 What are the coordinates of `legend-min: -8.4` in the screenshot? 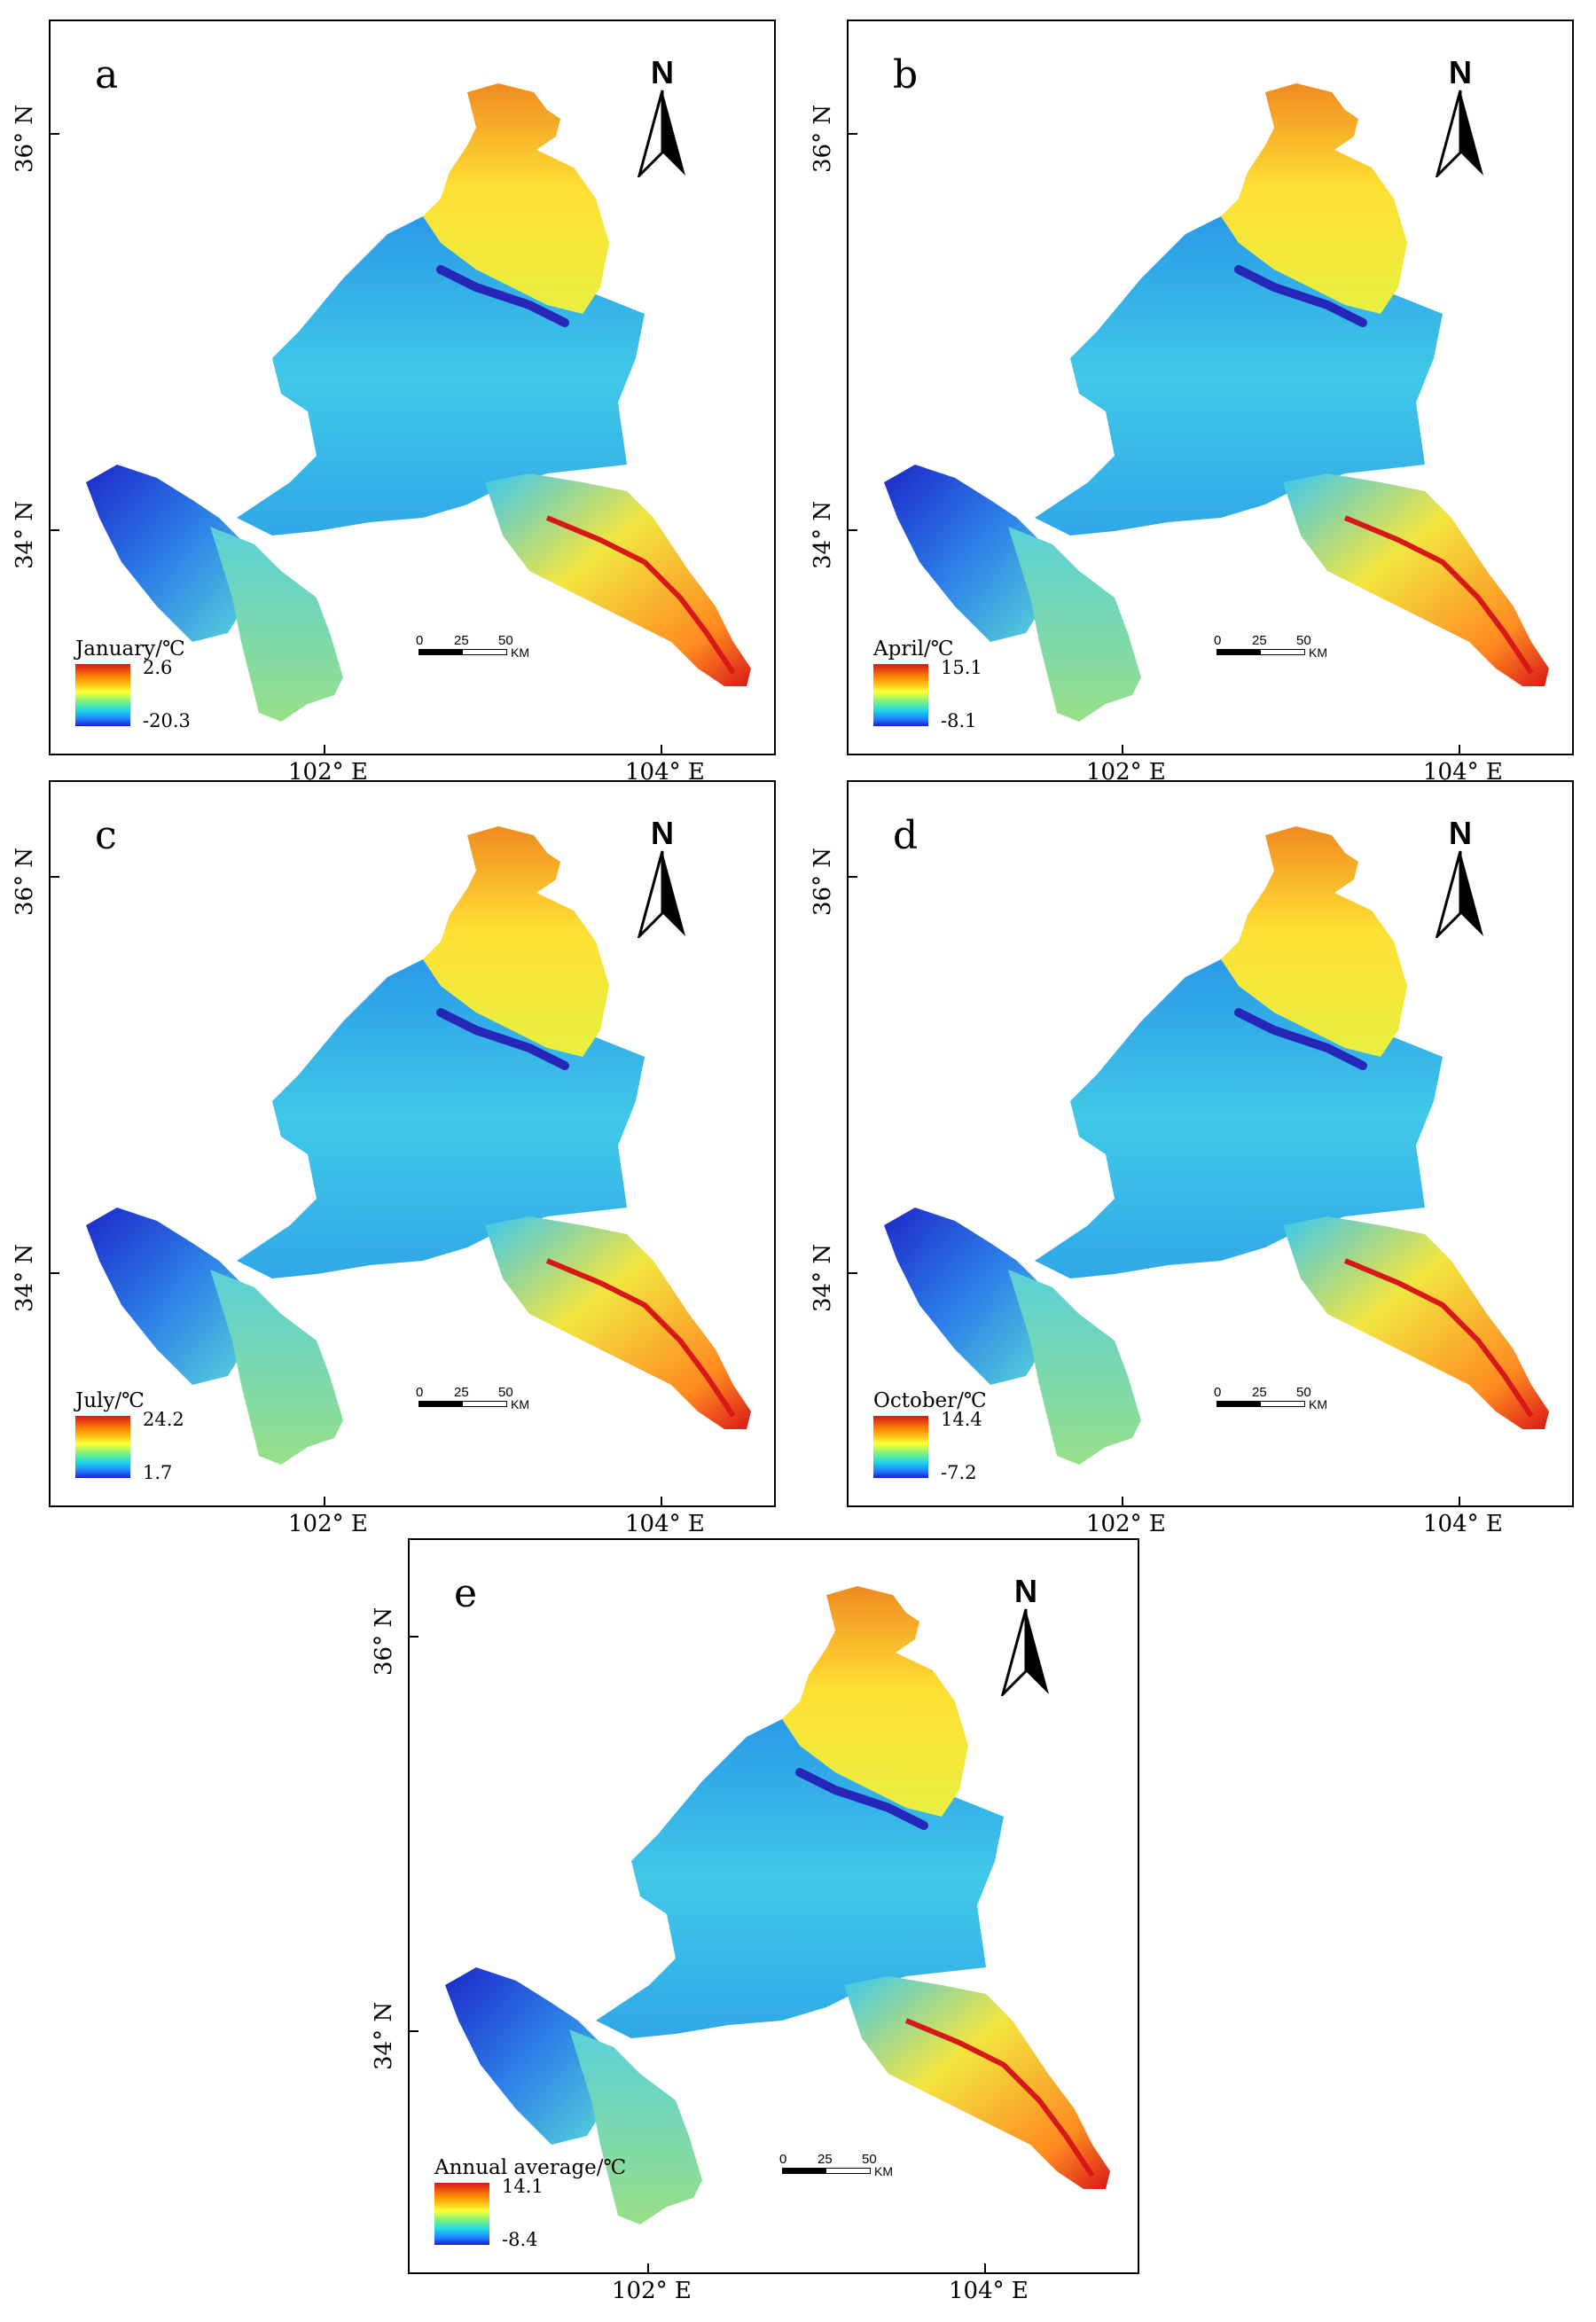 It's located at (520, 2239).